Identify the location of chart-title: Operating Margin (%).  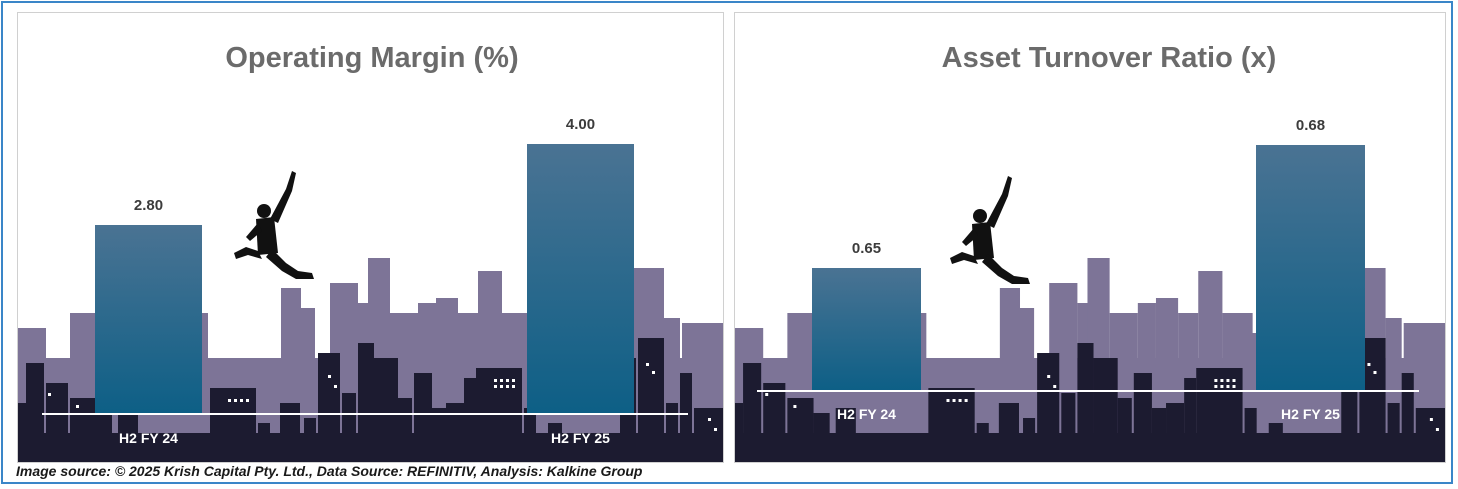
(371, 58).